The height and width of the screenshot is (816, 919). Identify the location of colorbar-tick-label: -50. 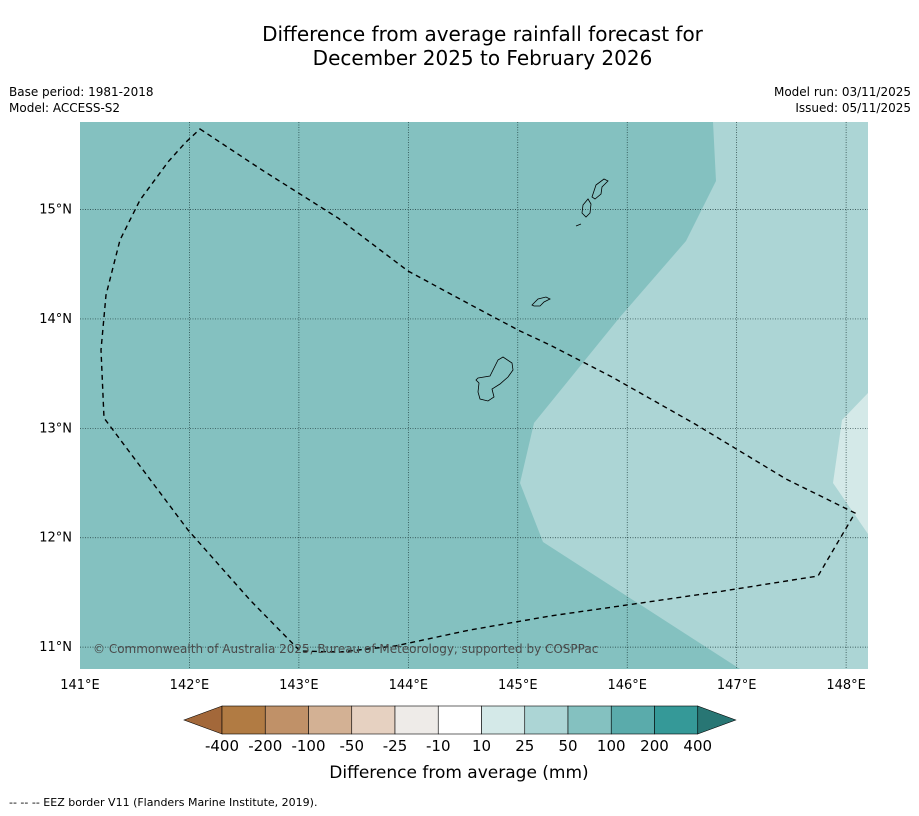
(352, 746).